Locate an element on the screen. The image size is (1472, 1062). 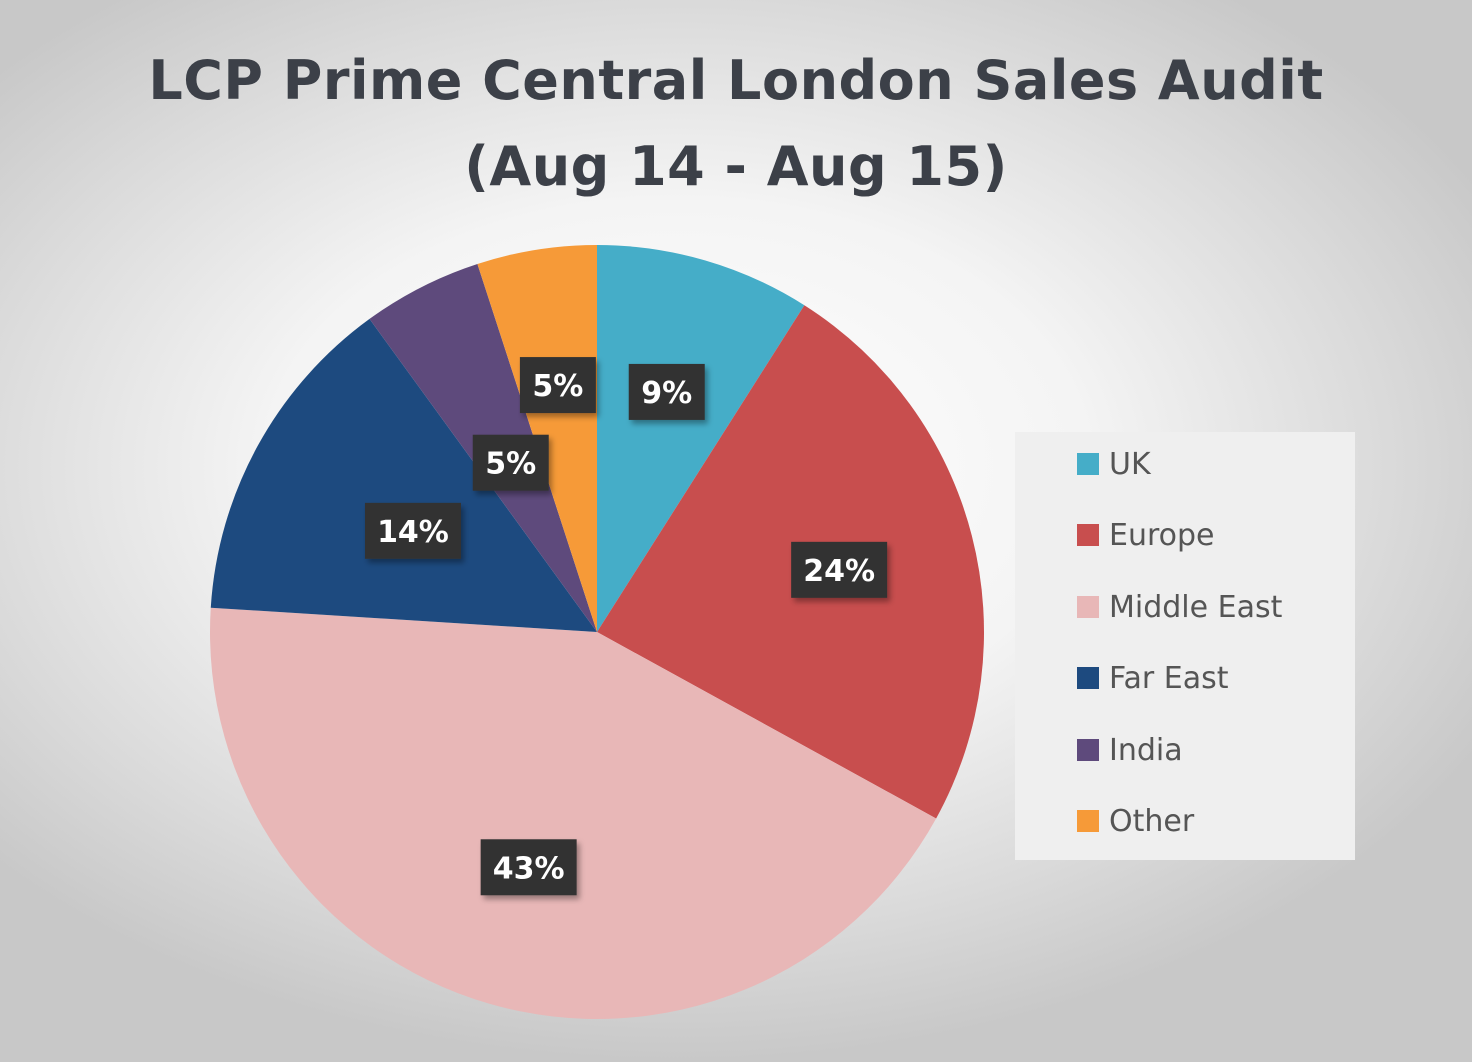
legend-swatch-other is located at coordinates (1088, 821).